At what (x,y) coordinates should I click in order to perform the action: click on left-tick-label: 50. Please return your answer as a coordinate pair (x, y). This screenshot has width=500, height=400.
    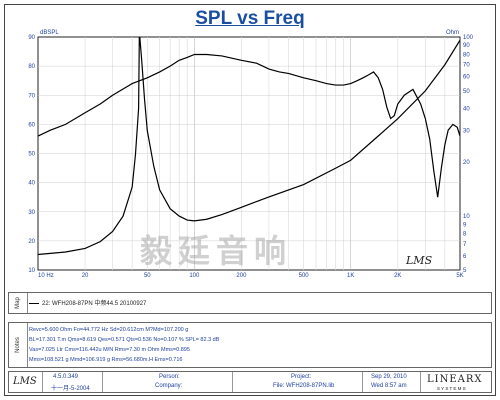
    Looking at the image, I should click on (31, 155).